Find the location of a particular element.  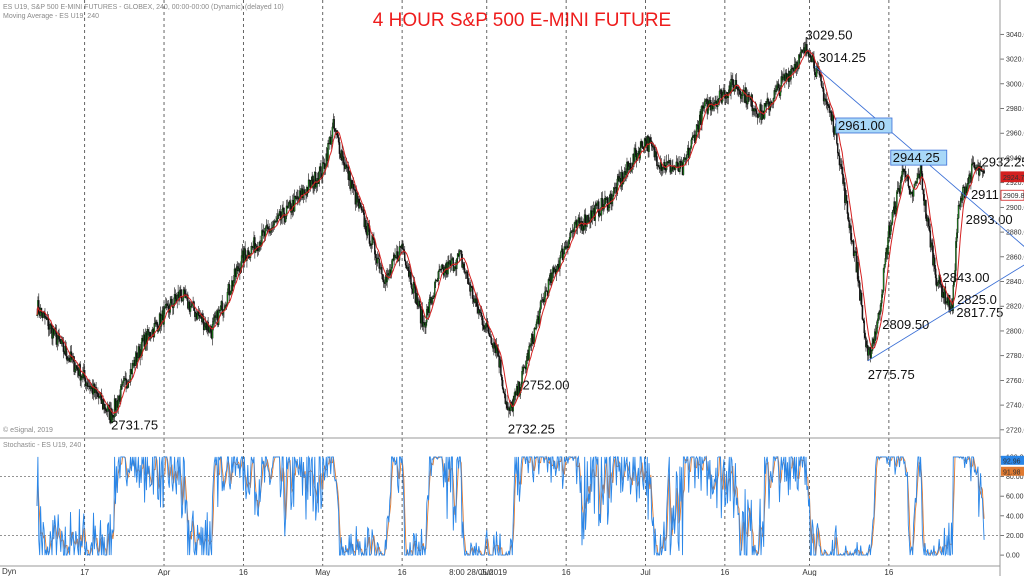

price-tick-label: 3040.00 is located at coordinates (1015, 35).